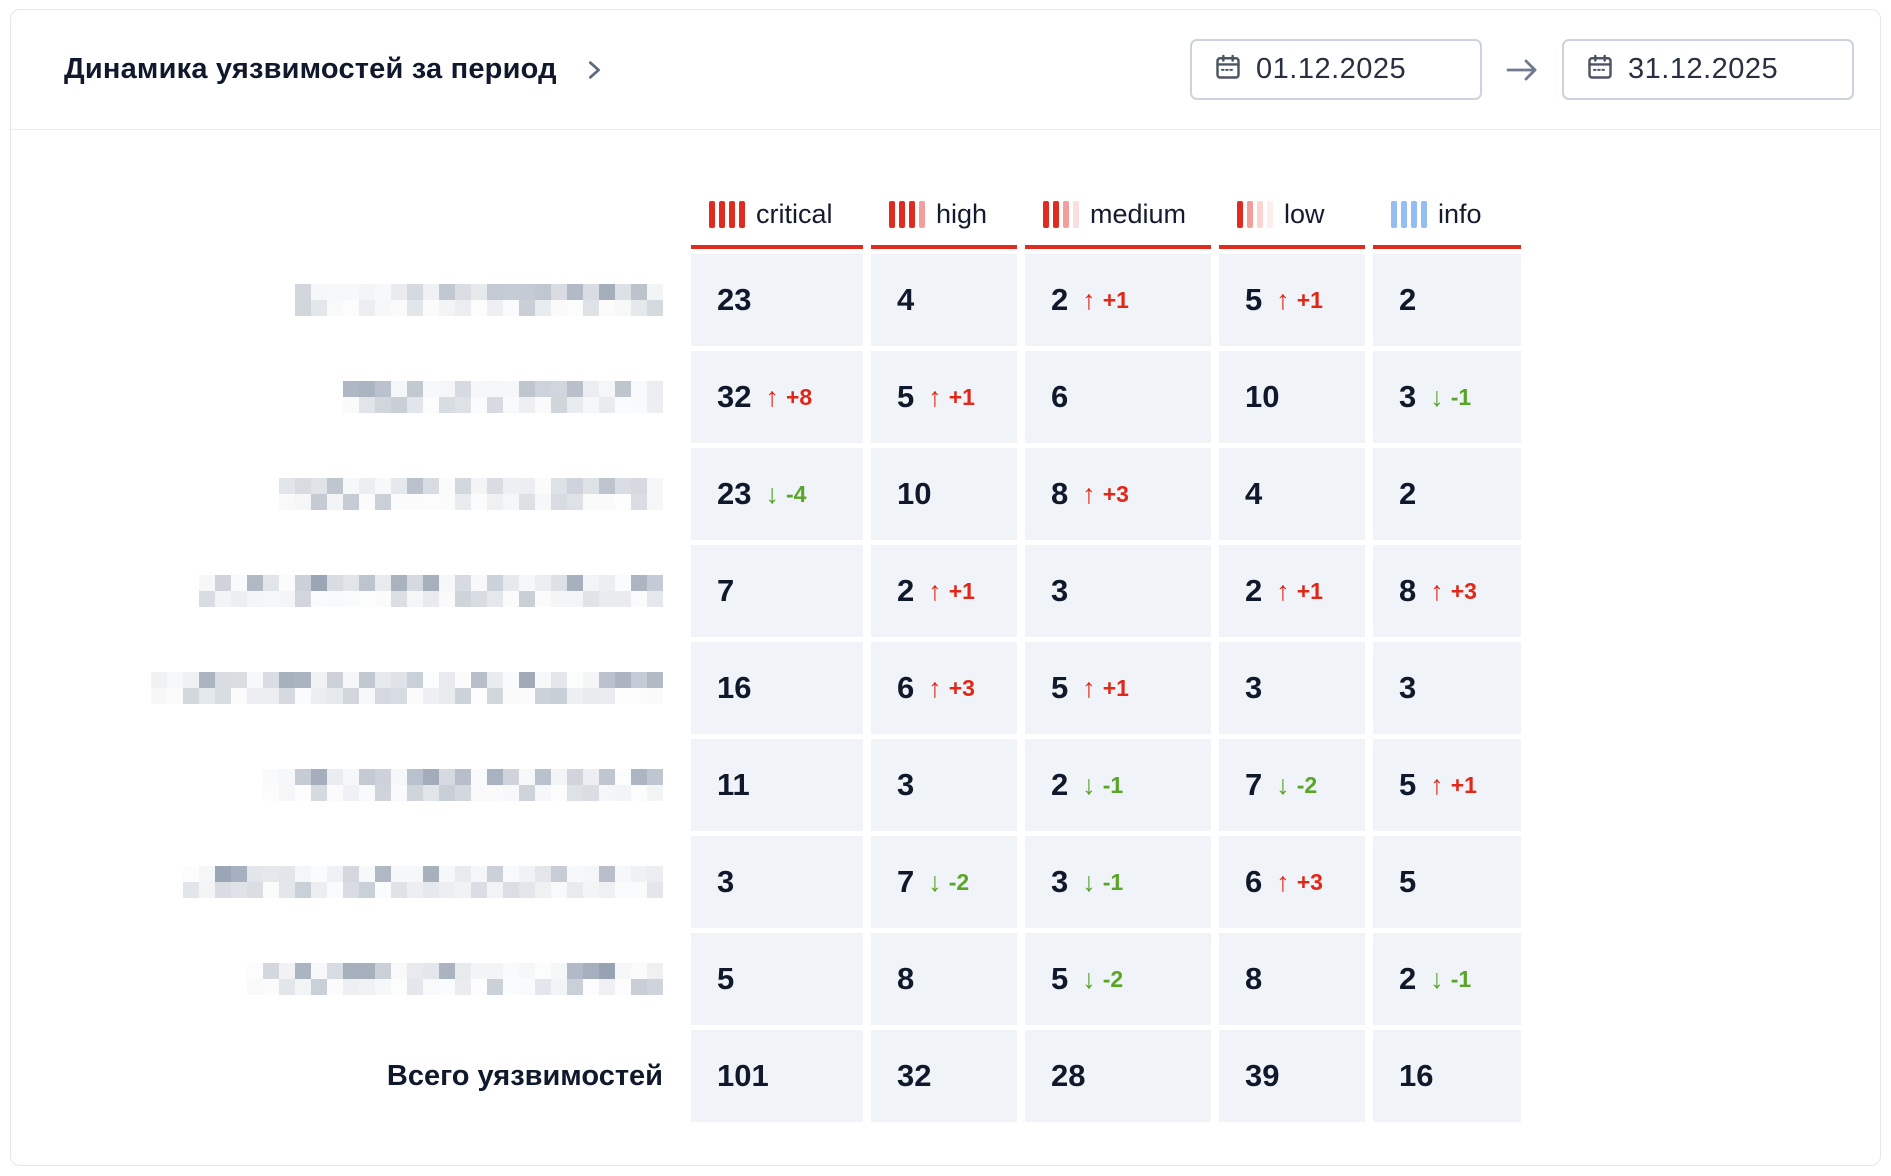  Describe the element at coordinates (1068, 1075) in the screenshot. I see `total-value: 28` at that location.